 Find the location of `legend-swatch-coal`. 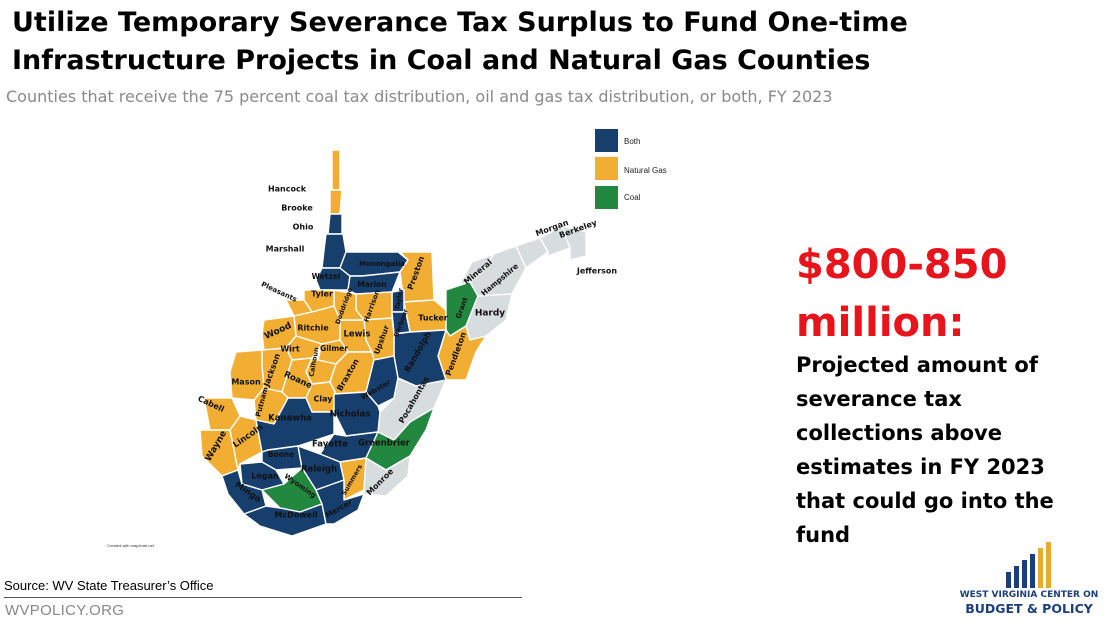

legend-swatch-coal is located at coordinates (606, 197).